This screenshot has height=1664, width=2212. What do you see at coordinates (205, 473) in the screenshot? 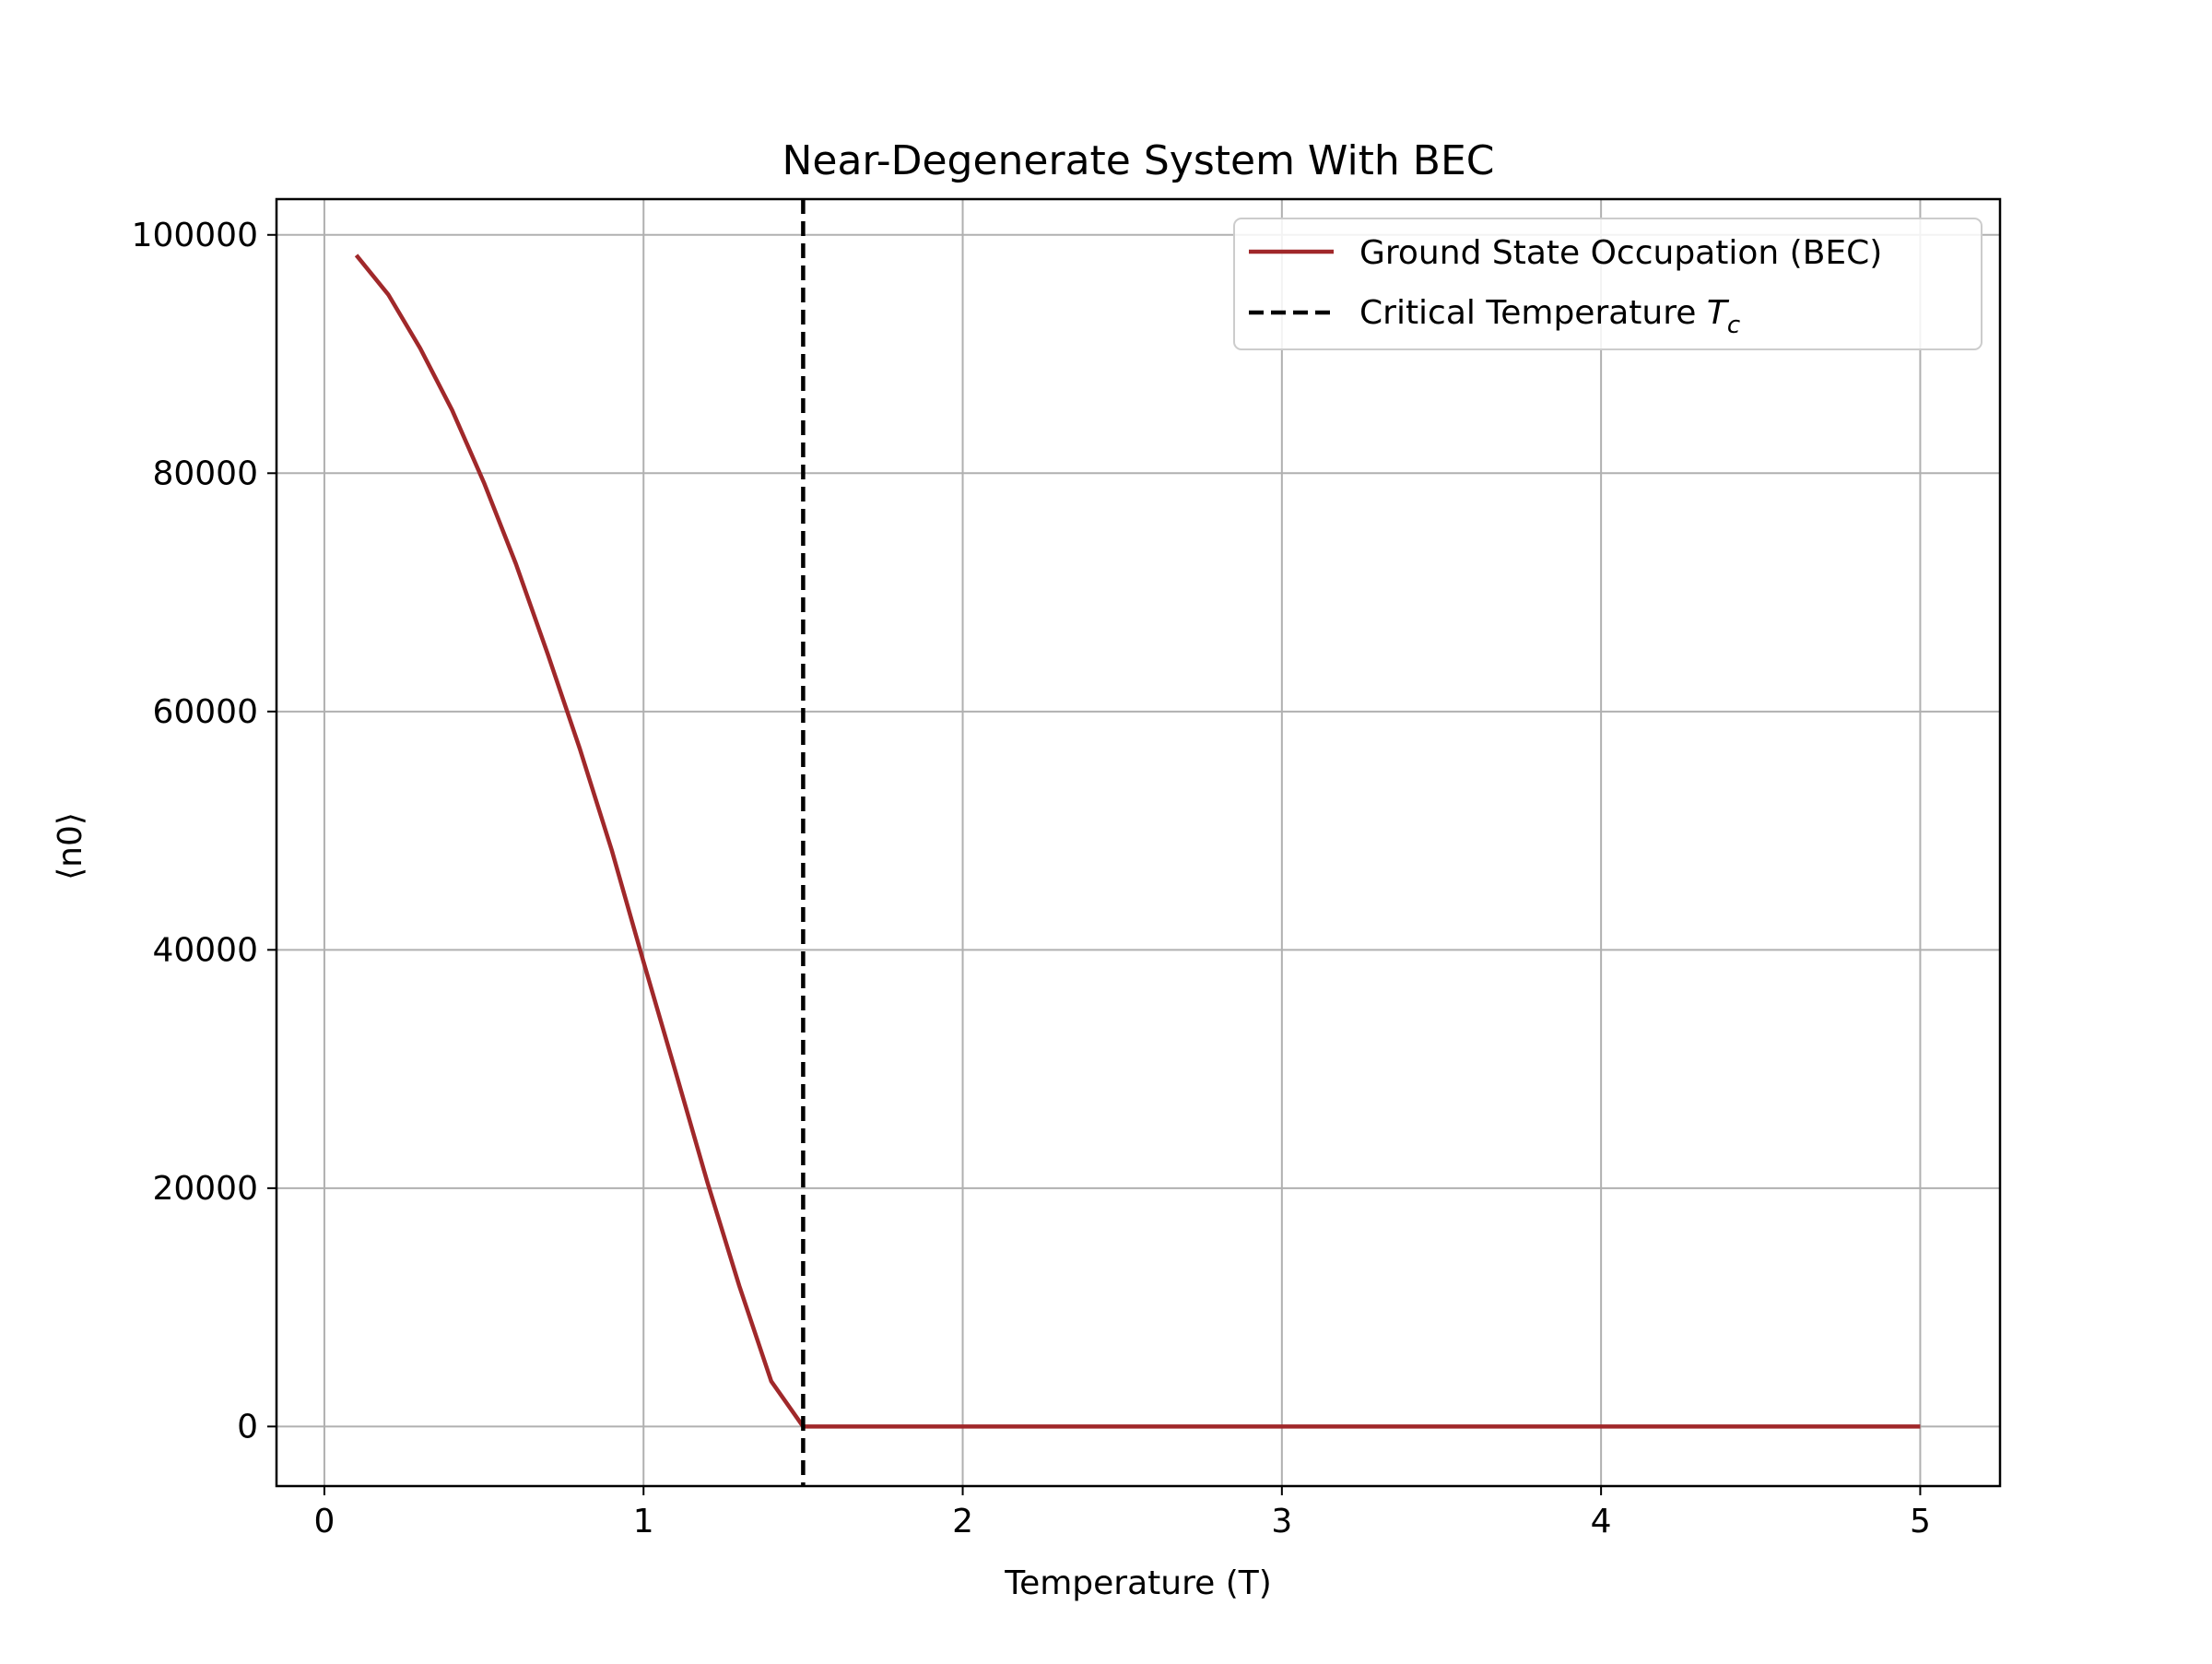
I see `y-tick-label: 80000` at bounding box center [205, 473].